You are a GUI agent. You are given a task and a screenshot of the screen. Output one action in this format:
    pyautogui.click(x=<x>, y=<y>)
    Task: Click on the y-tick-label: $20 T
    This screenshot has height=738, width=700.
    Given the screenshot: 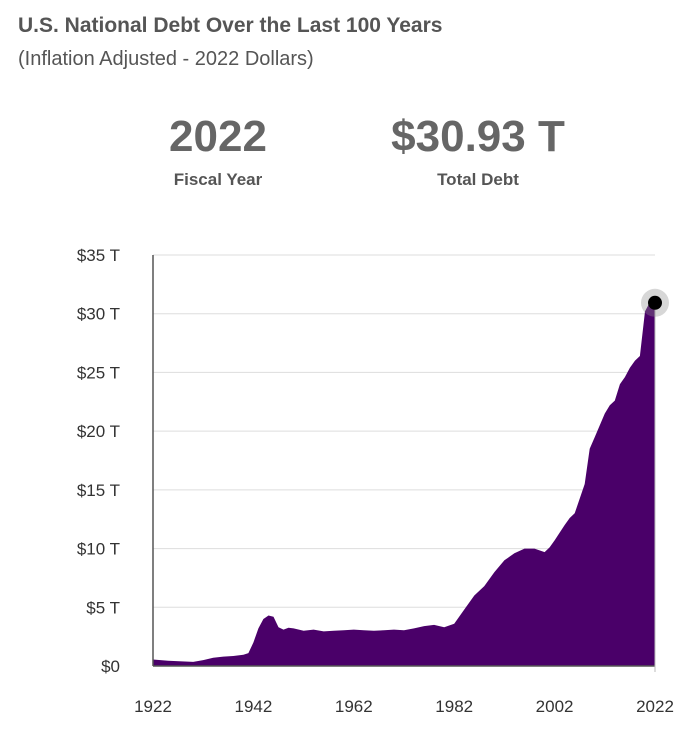 What is the action you would take?
    pyautogui.click(x=98, y=431)
    